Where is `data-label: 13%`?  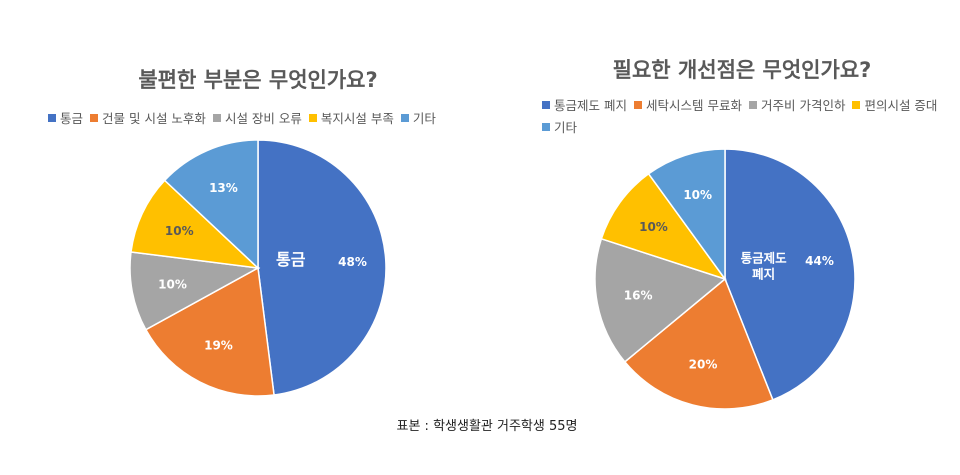 data-label: 13% is located at coordinates (223, 188).